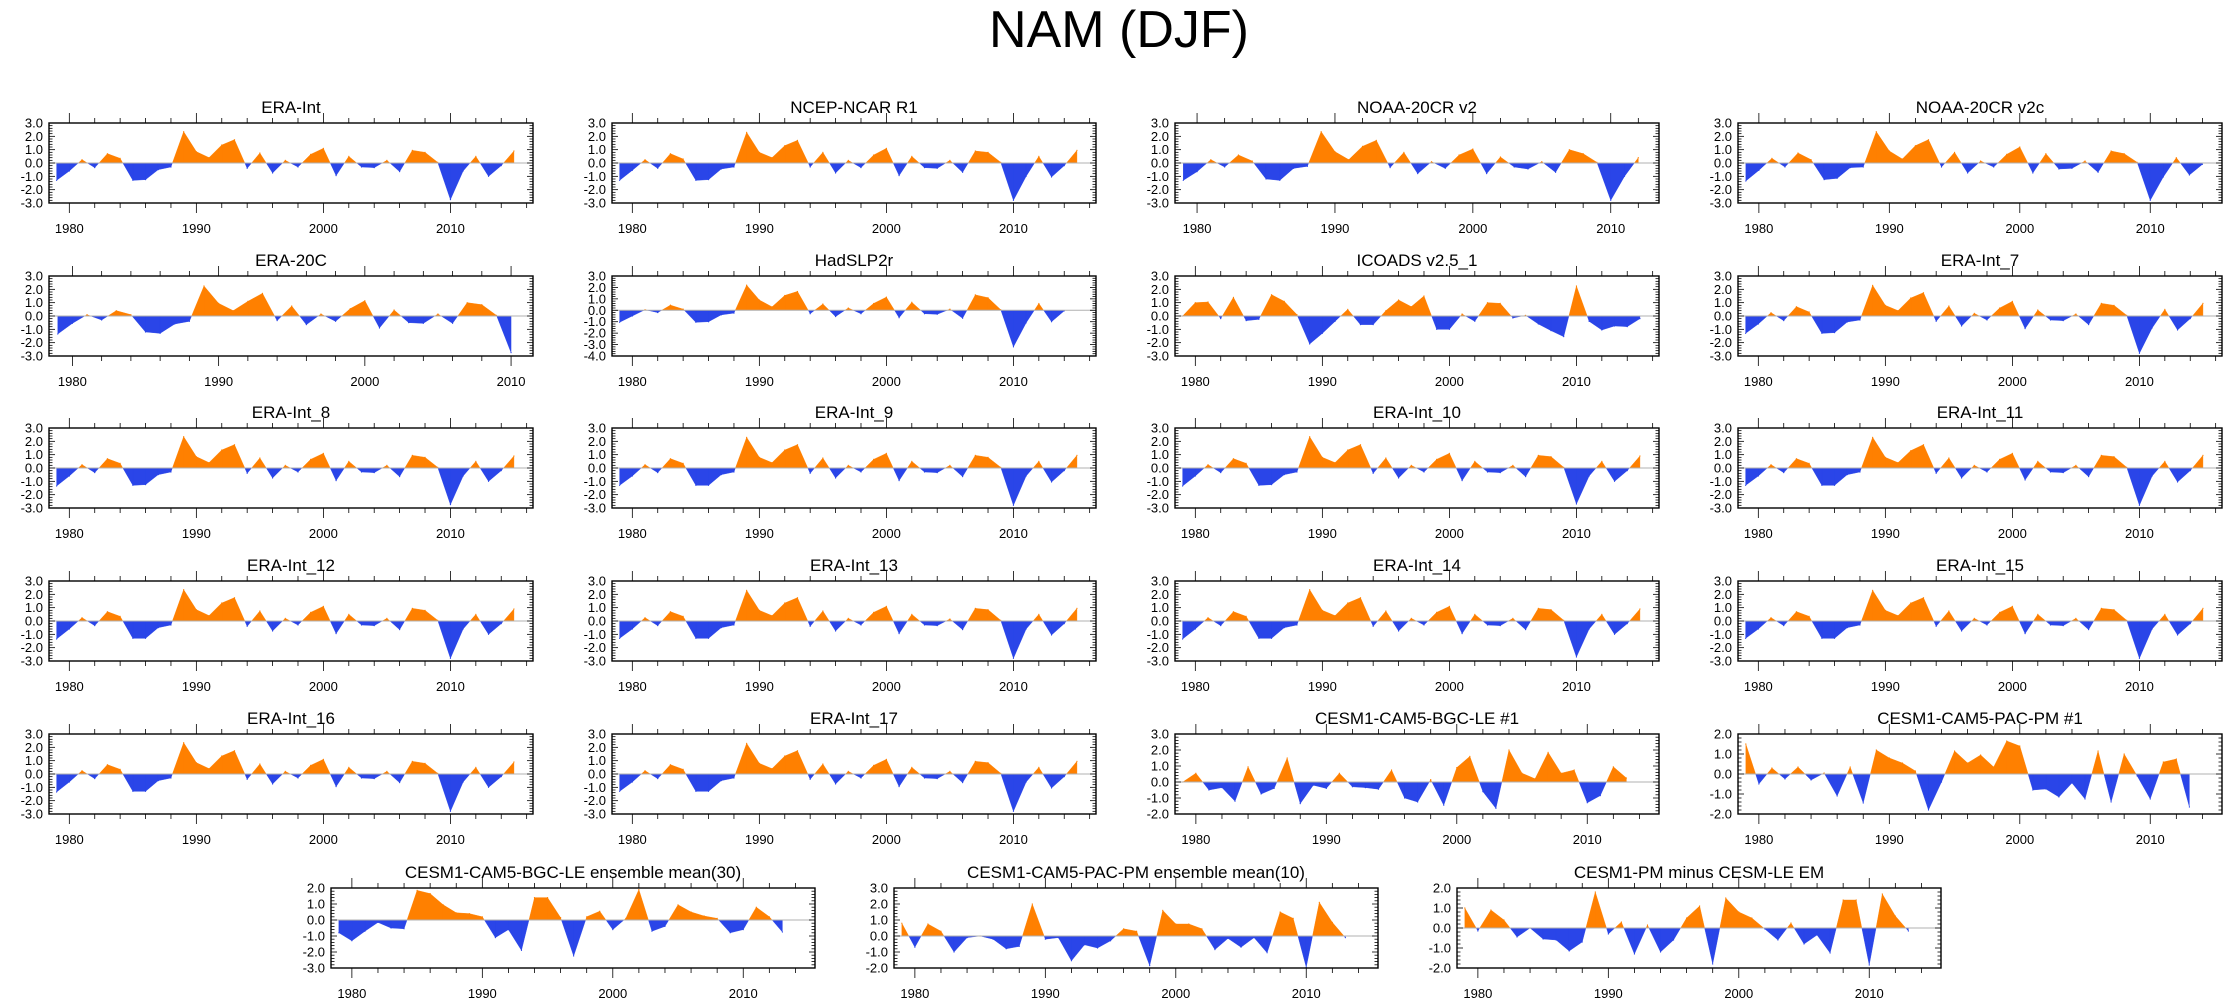 The width and height of the screenshot is (2238, 1005). Describe the element at coordinates (1013, 533) in the screenshot. I see `x-tick-label: 2010` at that location.